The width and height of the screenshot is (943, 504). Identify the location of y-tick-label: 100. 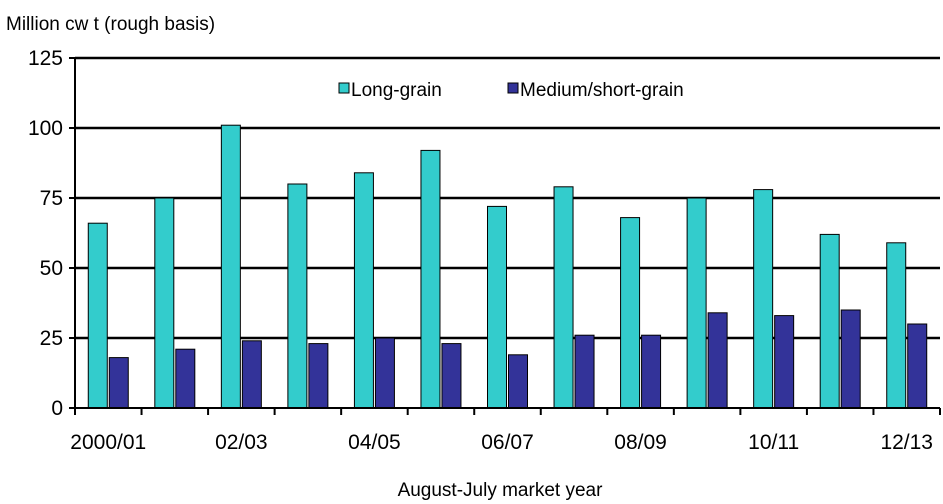
(45, 128).